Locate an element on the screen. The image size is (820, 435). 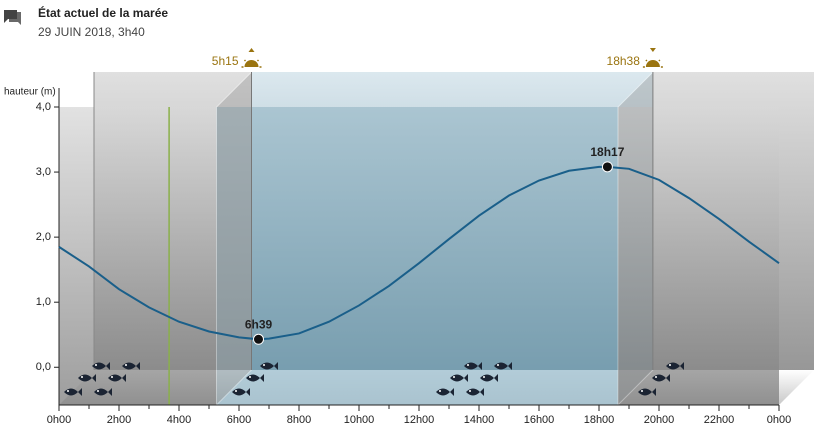
x-tick-label: 10h00 is located at coordinates (359, 420).